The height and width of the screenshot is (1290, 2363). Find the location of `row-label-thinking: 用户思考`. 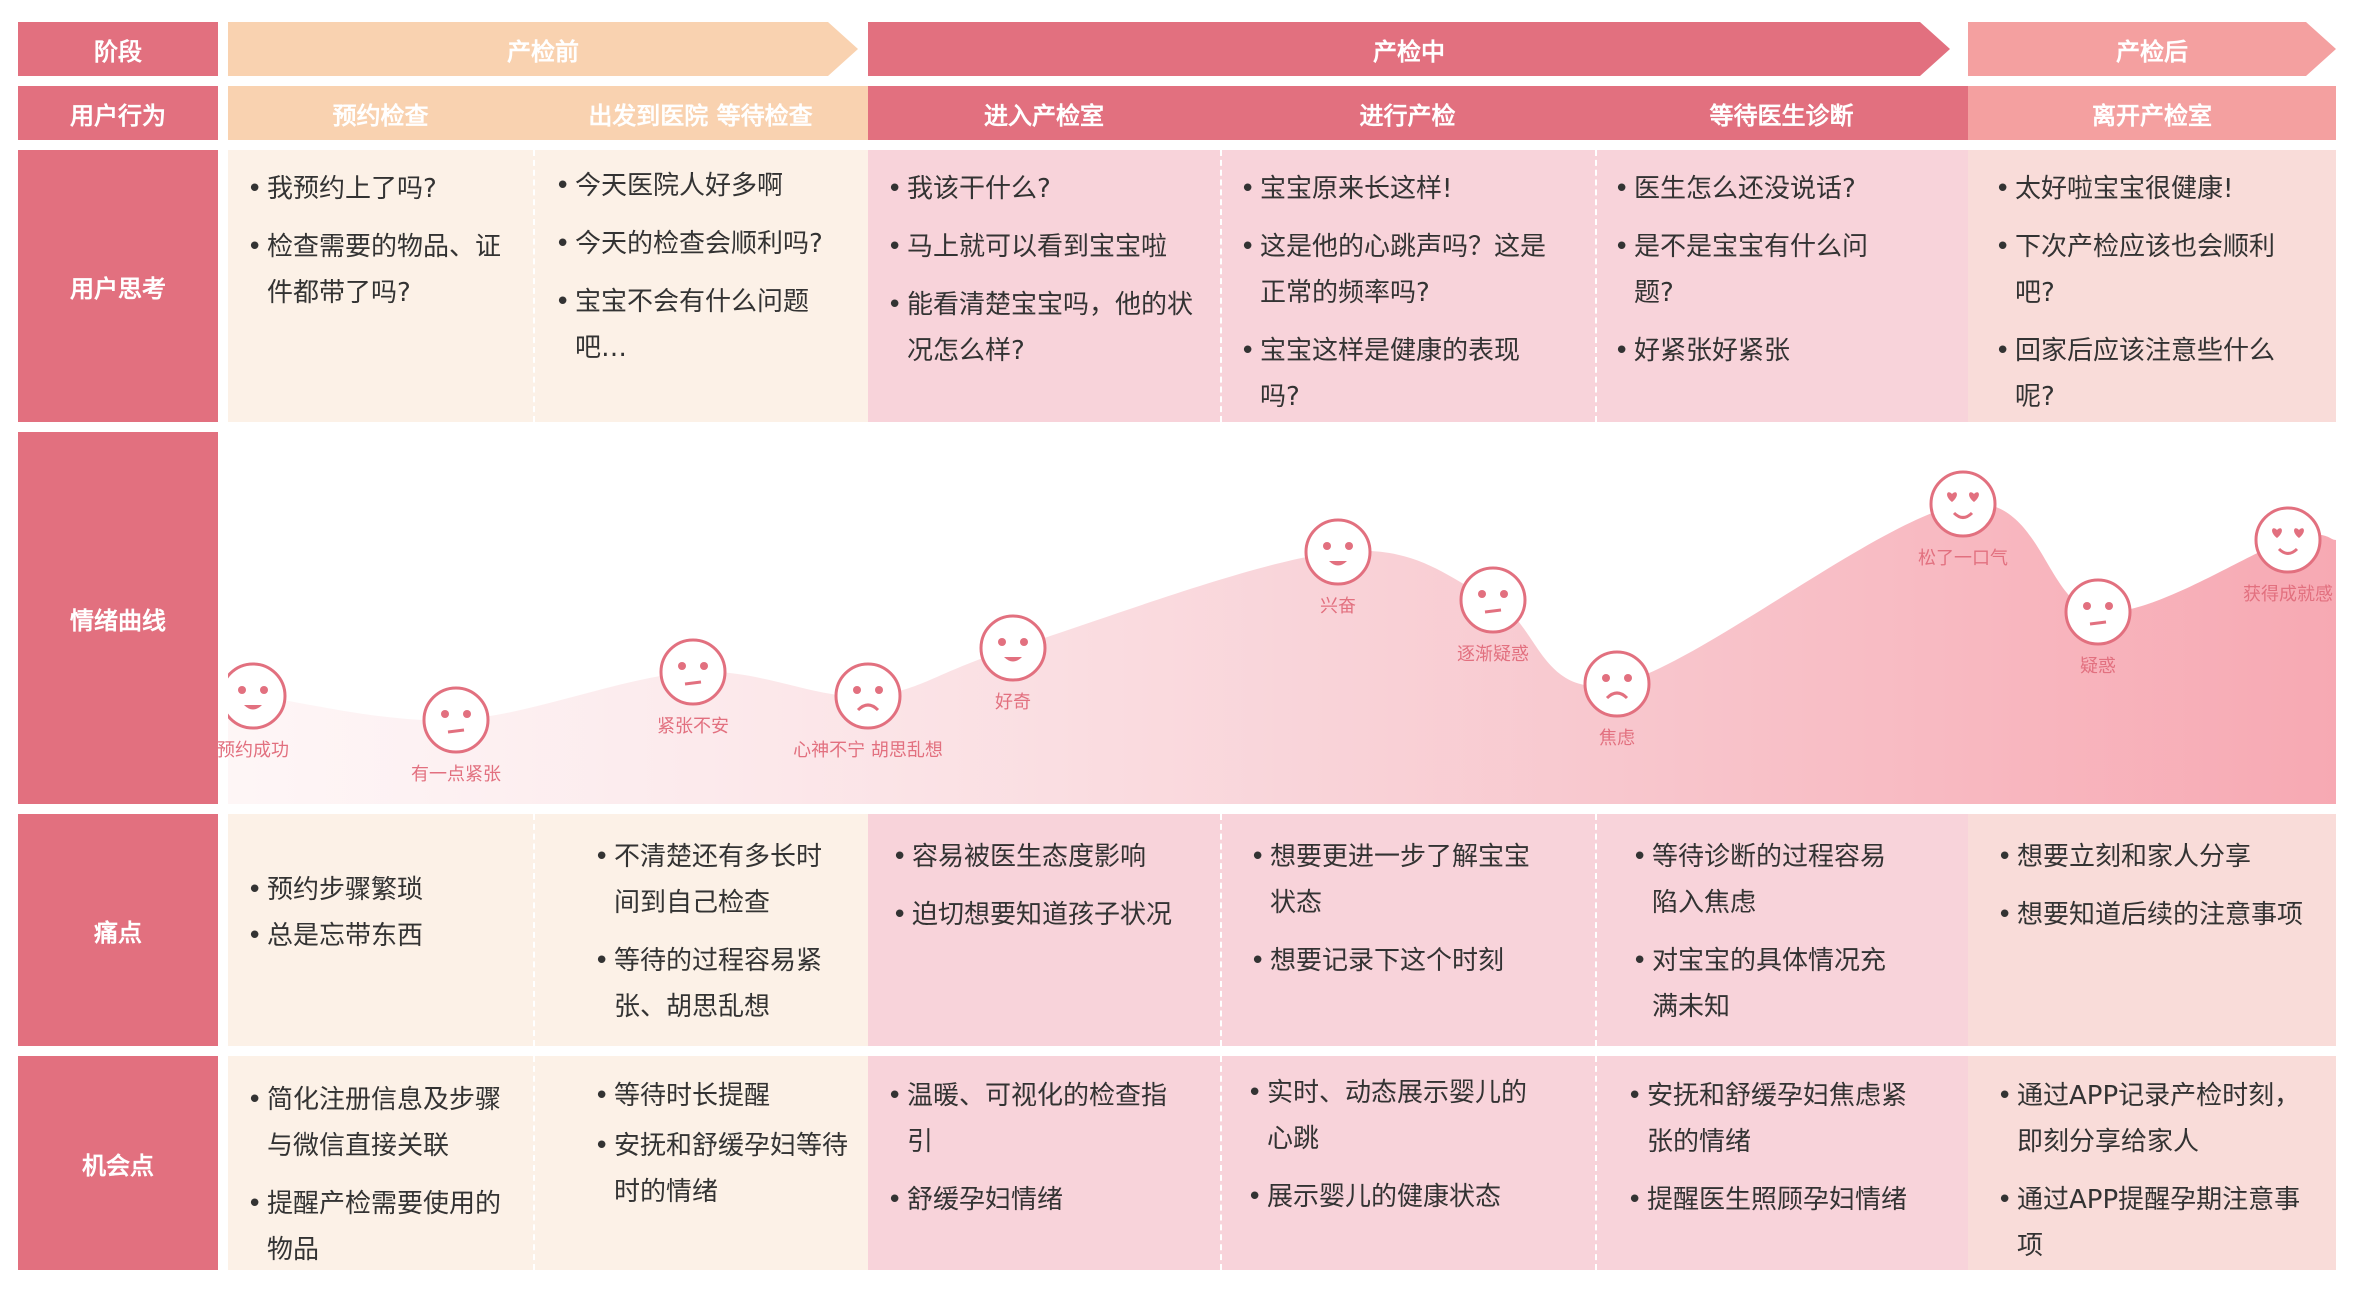

row-label-thinking: 用户思考 is located at coordinates (118, 286).